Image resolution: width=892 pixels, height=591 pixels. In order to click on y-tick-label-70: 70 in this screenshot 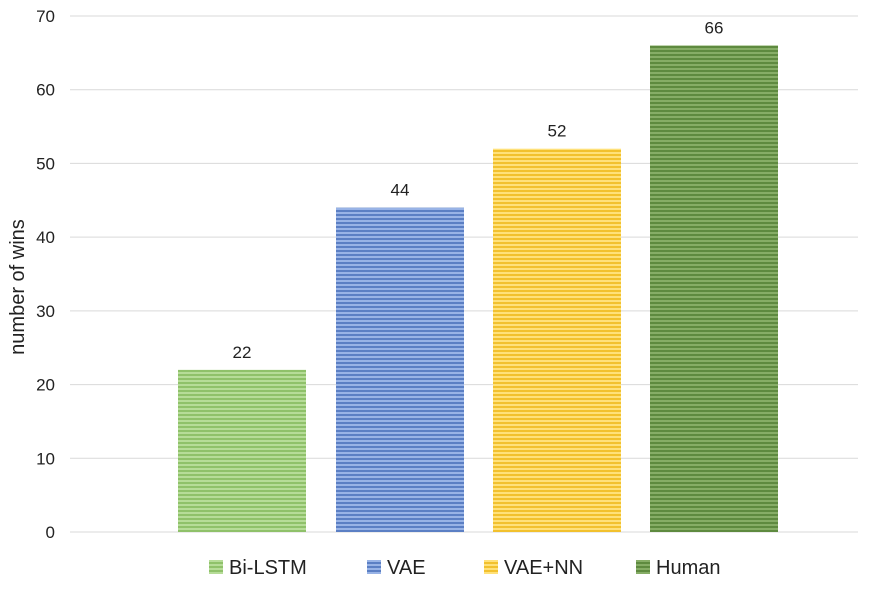, I will do `click(45, 16)`.